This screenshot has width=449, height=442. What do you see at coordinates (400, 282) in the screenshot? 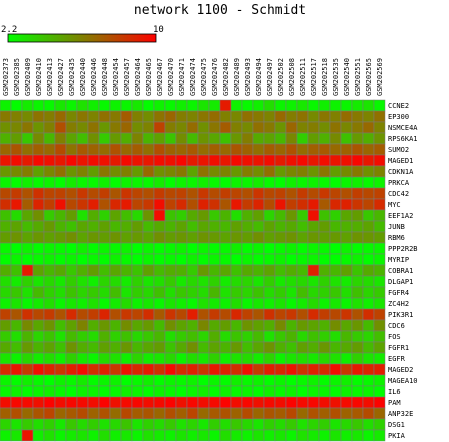
I see `row-label: DLGAP1` at bounding box center [400, 282].